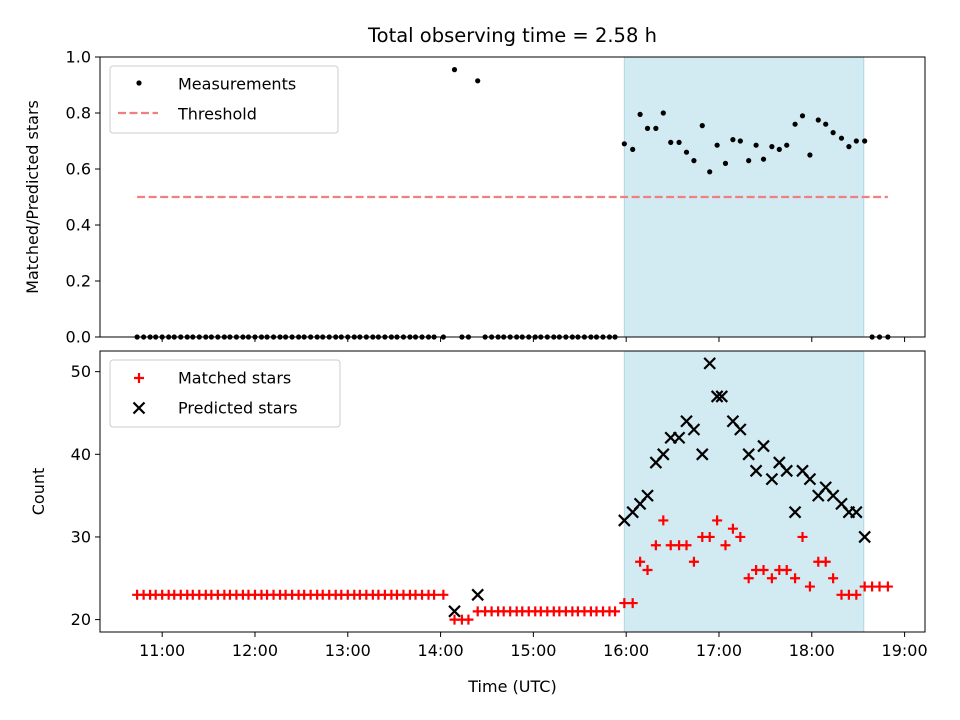 This screenshot has width=960, height=720. I want to click on x-tick-label: 14:00, so click(441, 650).